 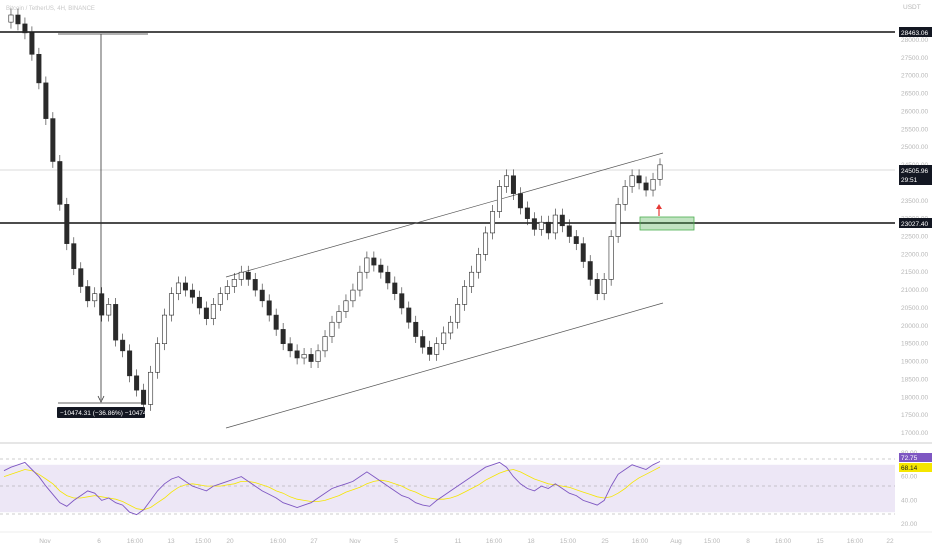 What do you see at coordinates (914, 147) in the screenshot?
I see `price-tick-label: 25000.00` at bounding box center [914, 147].